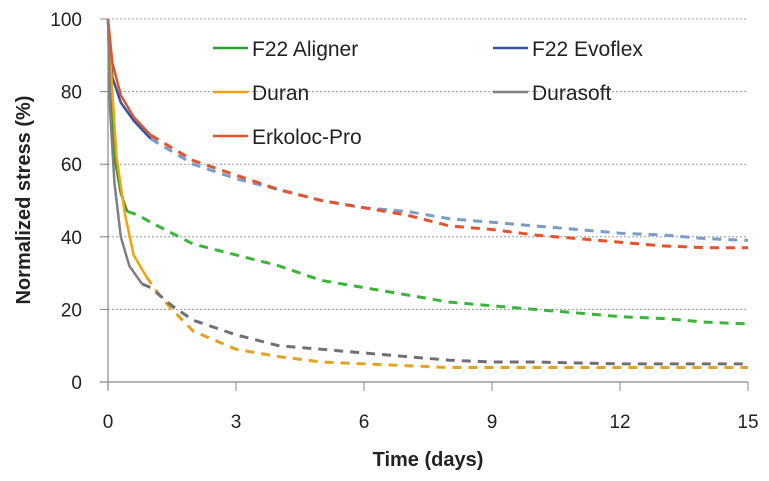 The image size is (769, 481). I want to click on legend-label-erkoloc-pro: Erkoloc-Pro, so click(307, 137).